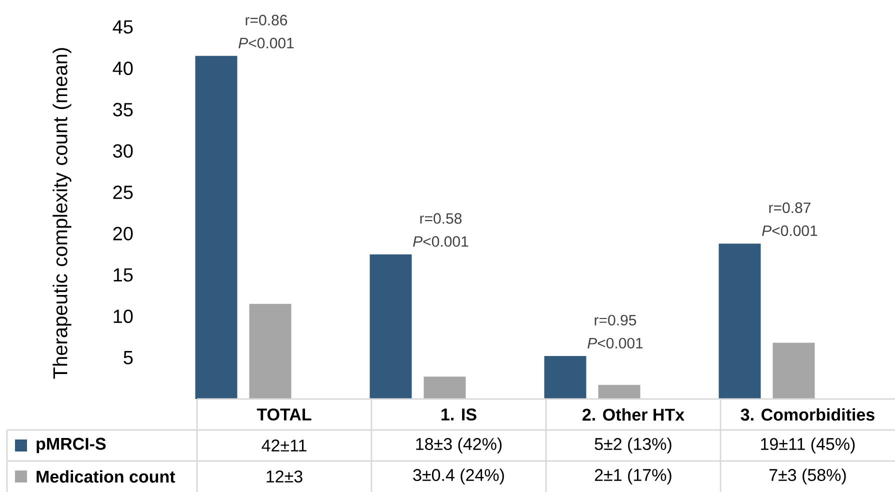 This screenshot has width=895, height=492. I want to click on x-tick-label: 3. Comorbidities, so click(807, 414).